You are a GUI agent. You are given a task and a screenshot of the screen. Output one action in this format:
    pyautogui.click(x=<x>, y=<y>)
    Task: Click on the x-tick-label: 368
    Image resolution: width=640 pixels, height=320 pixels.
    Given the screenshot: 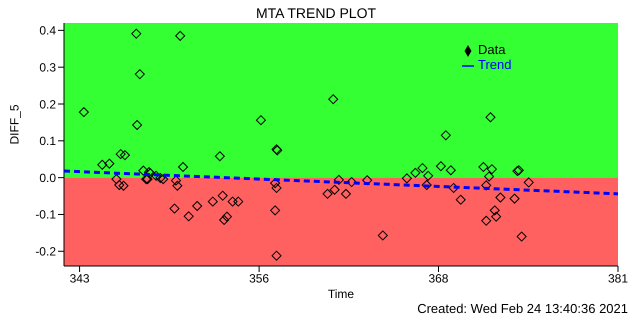 What is the action you would take?
    pyautogui.click(x=438, y=279)
    